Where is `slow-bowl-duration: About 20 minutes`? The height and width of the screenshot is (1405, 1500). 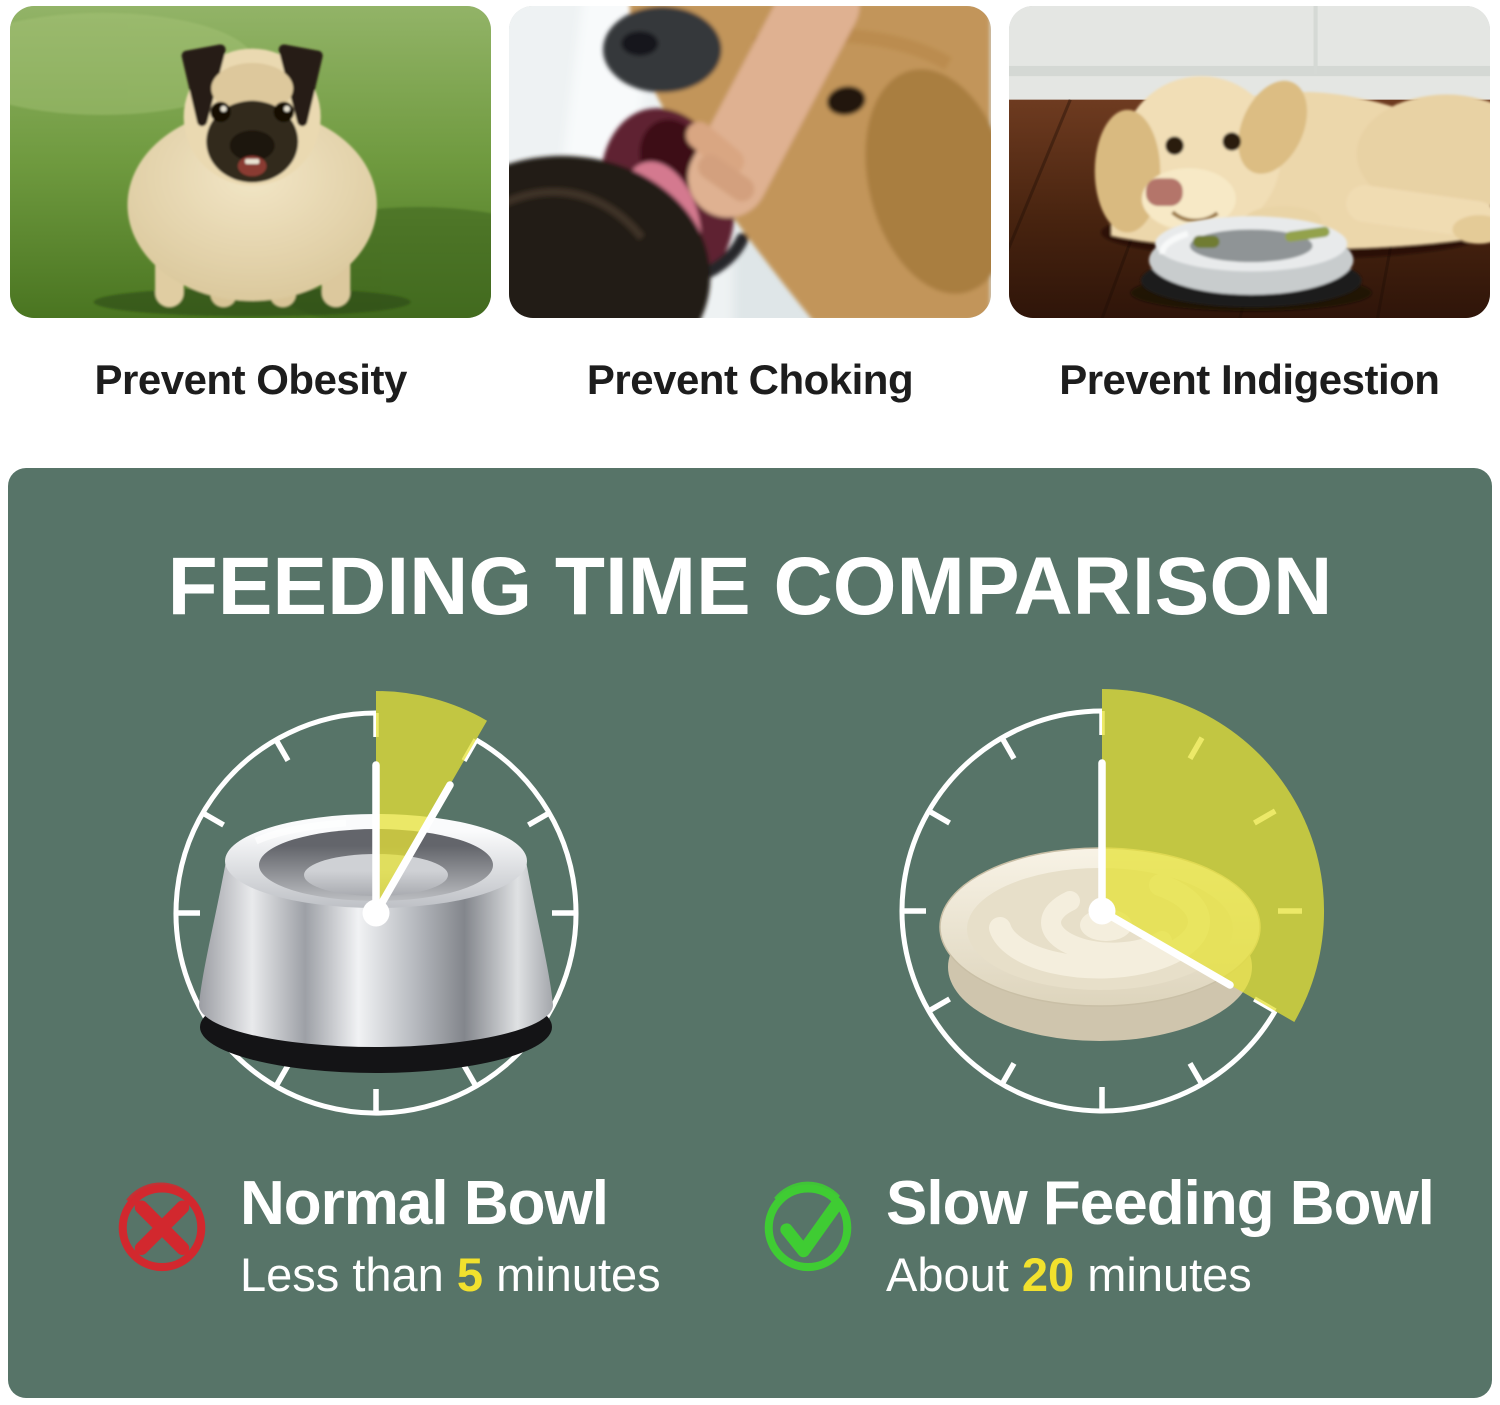
slow-bowl-duration: About 20 minutes is located at coordinates (1160, 1274).